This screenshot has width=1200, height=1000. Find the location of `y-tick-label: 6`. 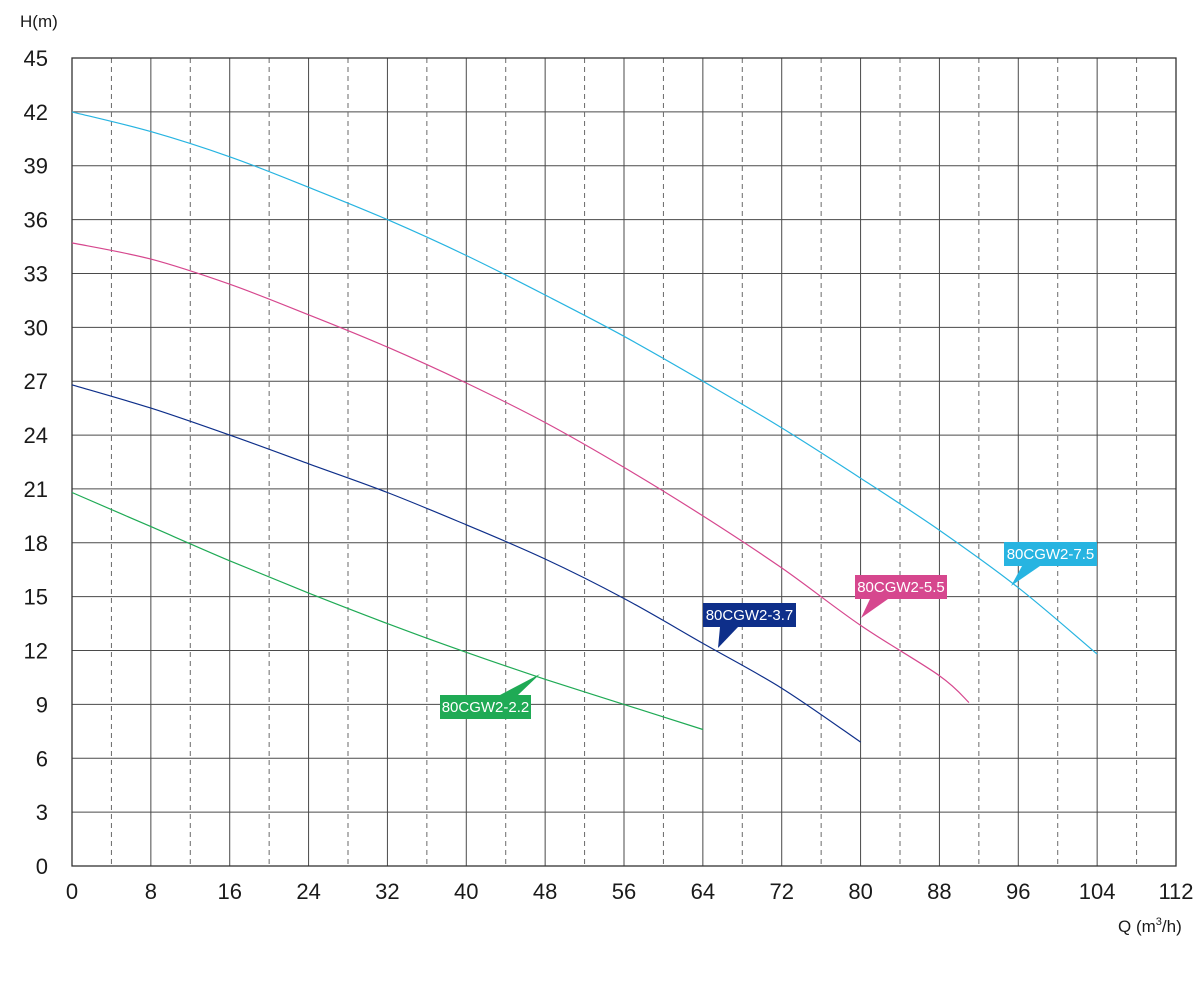

y-tick-label: 6 is located at coordinates (42, 758).